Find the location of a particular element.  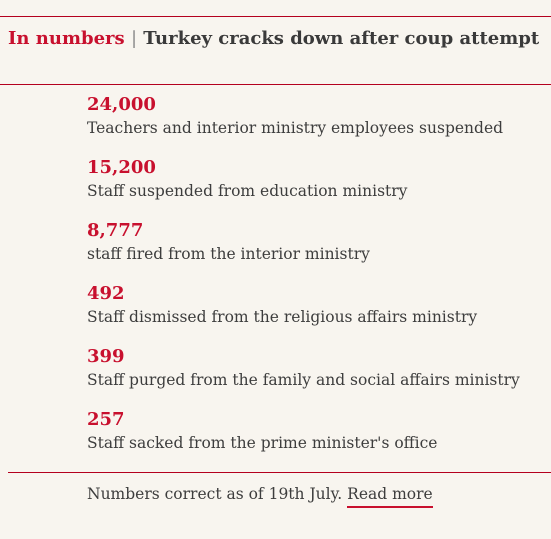

header-divider is located at coordinates (275, 84).